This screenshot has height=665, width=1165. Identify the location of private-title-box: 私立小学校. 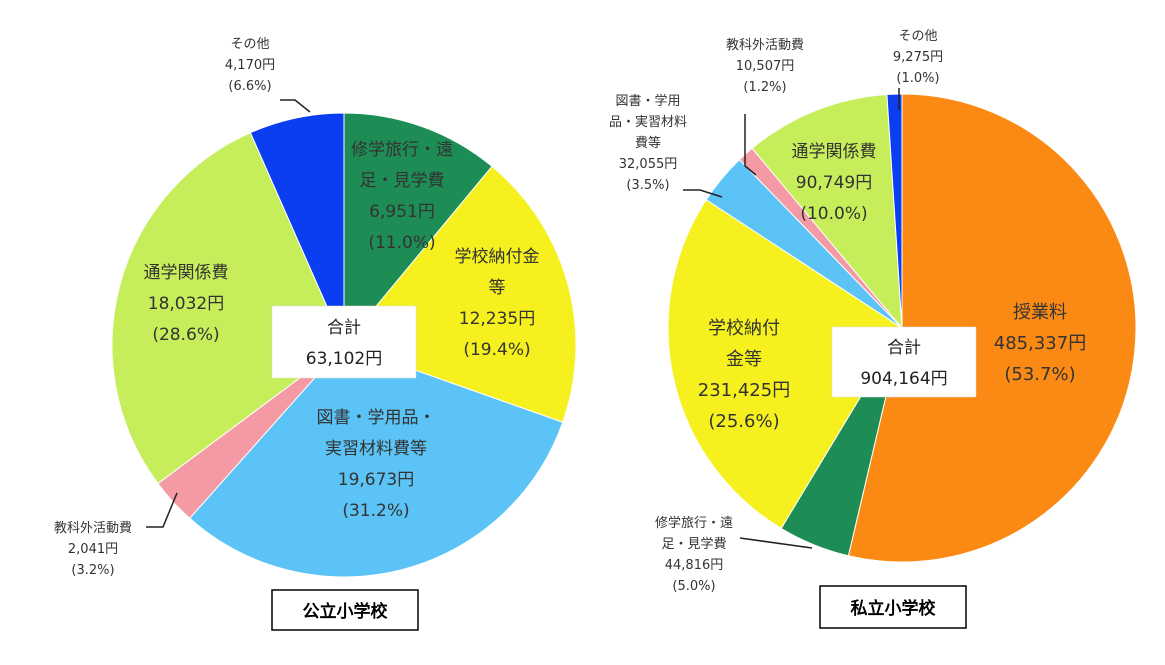
(893, 607).